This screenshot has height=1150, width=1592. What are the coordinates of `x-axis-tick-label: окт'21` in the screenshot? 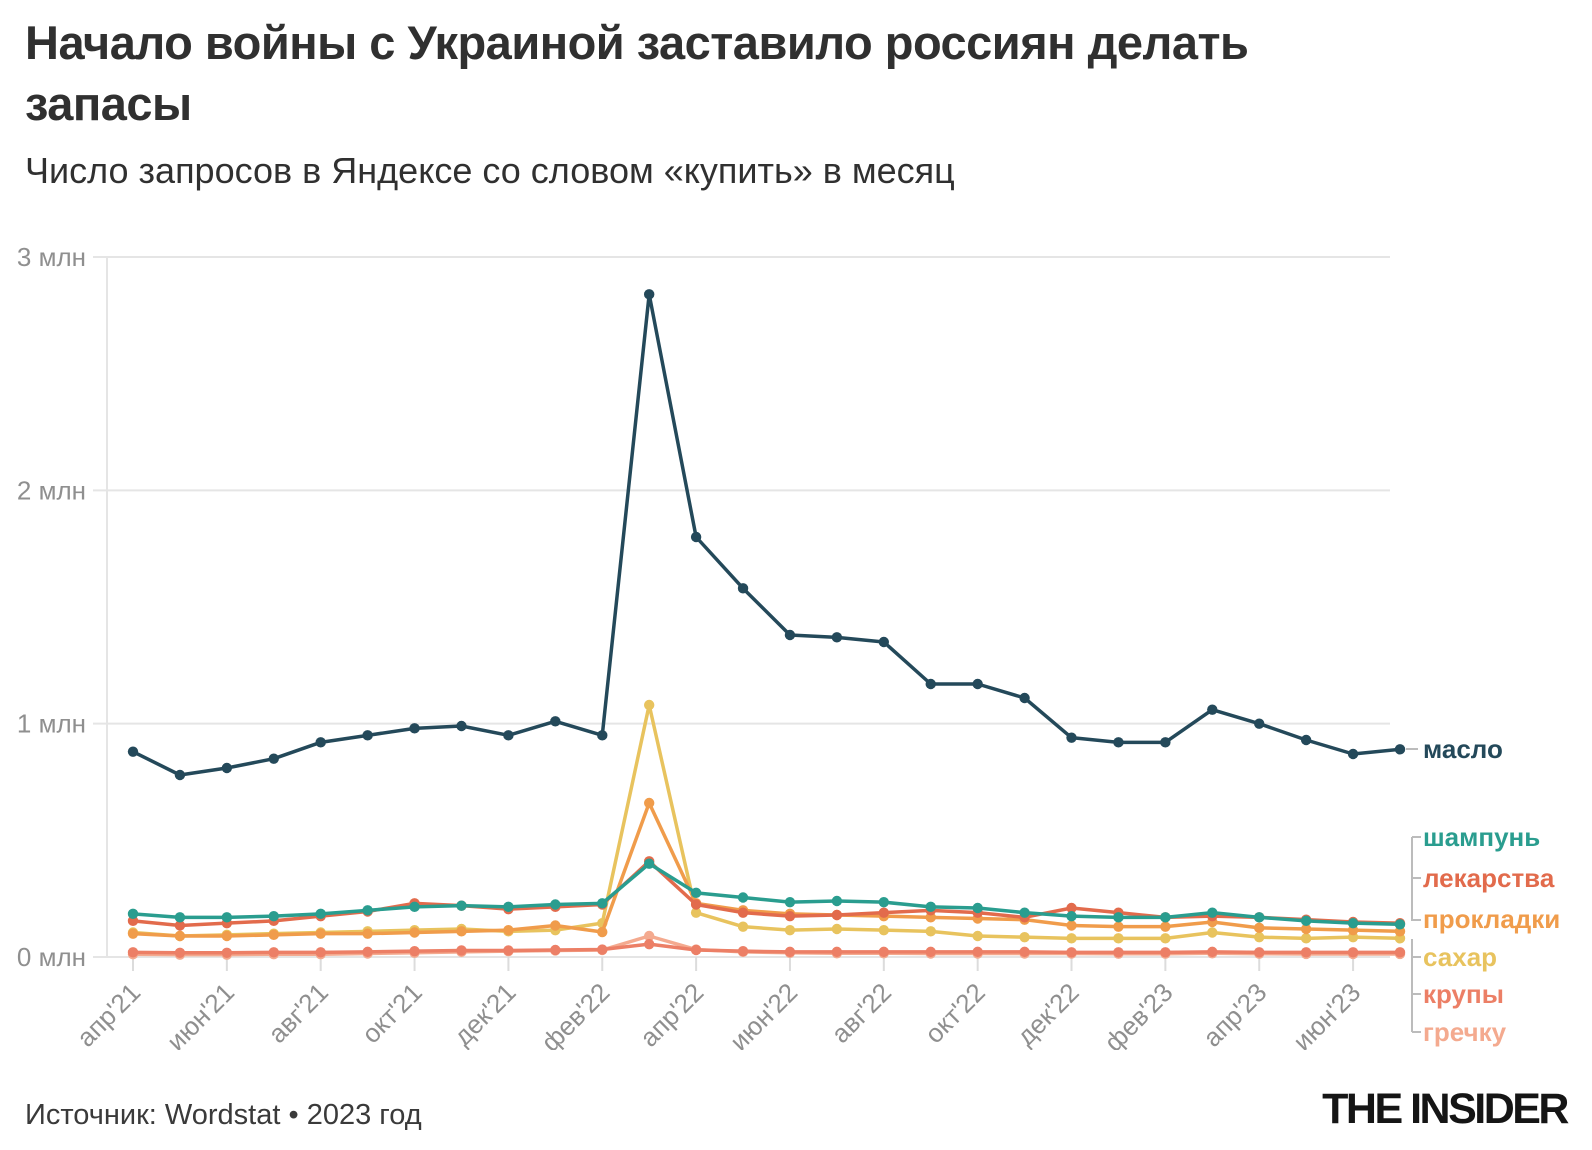 It's located at (392, 1013).